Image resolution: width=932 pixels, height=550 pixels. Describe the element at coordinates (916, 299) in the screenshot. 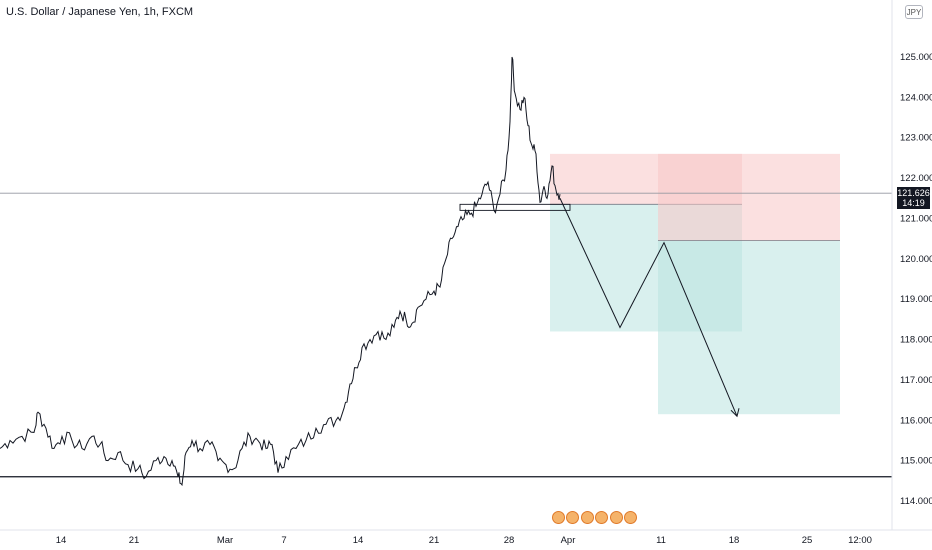

I see `y-tick-label: 119.000` at that location.